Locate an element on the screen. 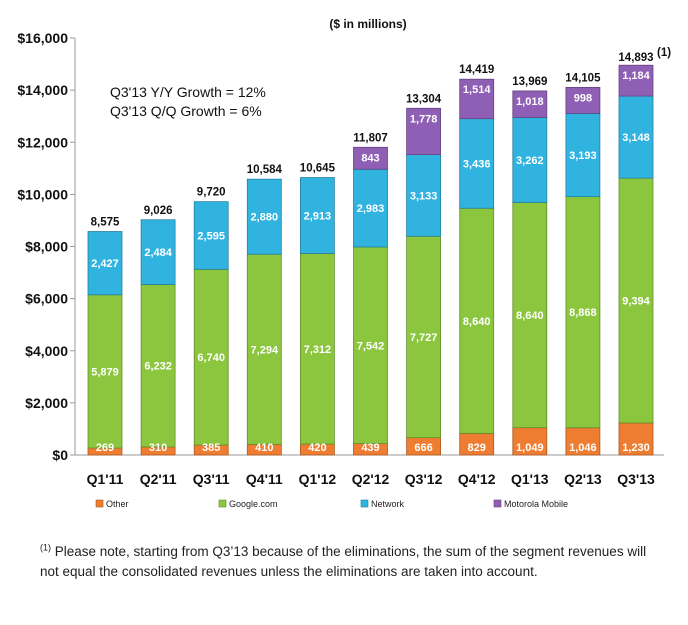  x-tick-label: Q1'11 is located at coordinates (105, 479).